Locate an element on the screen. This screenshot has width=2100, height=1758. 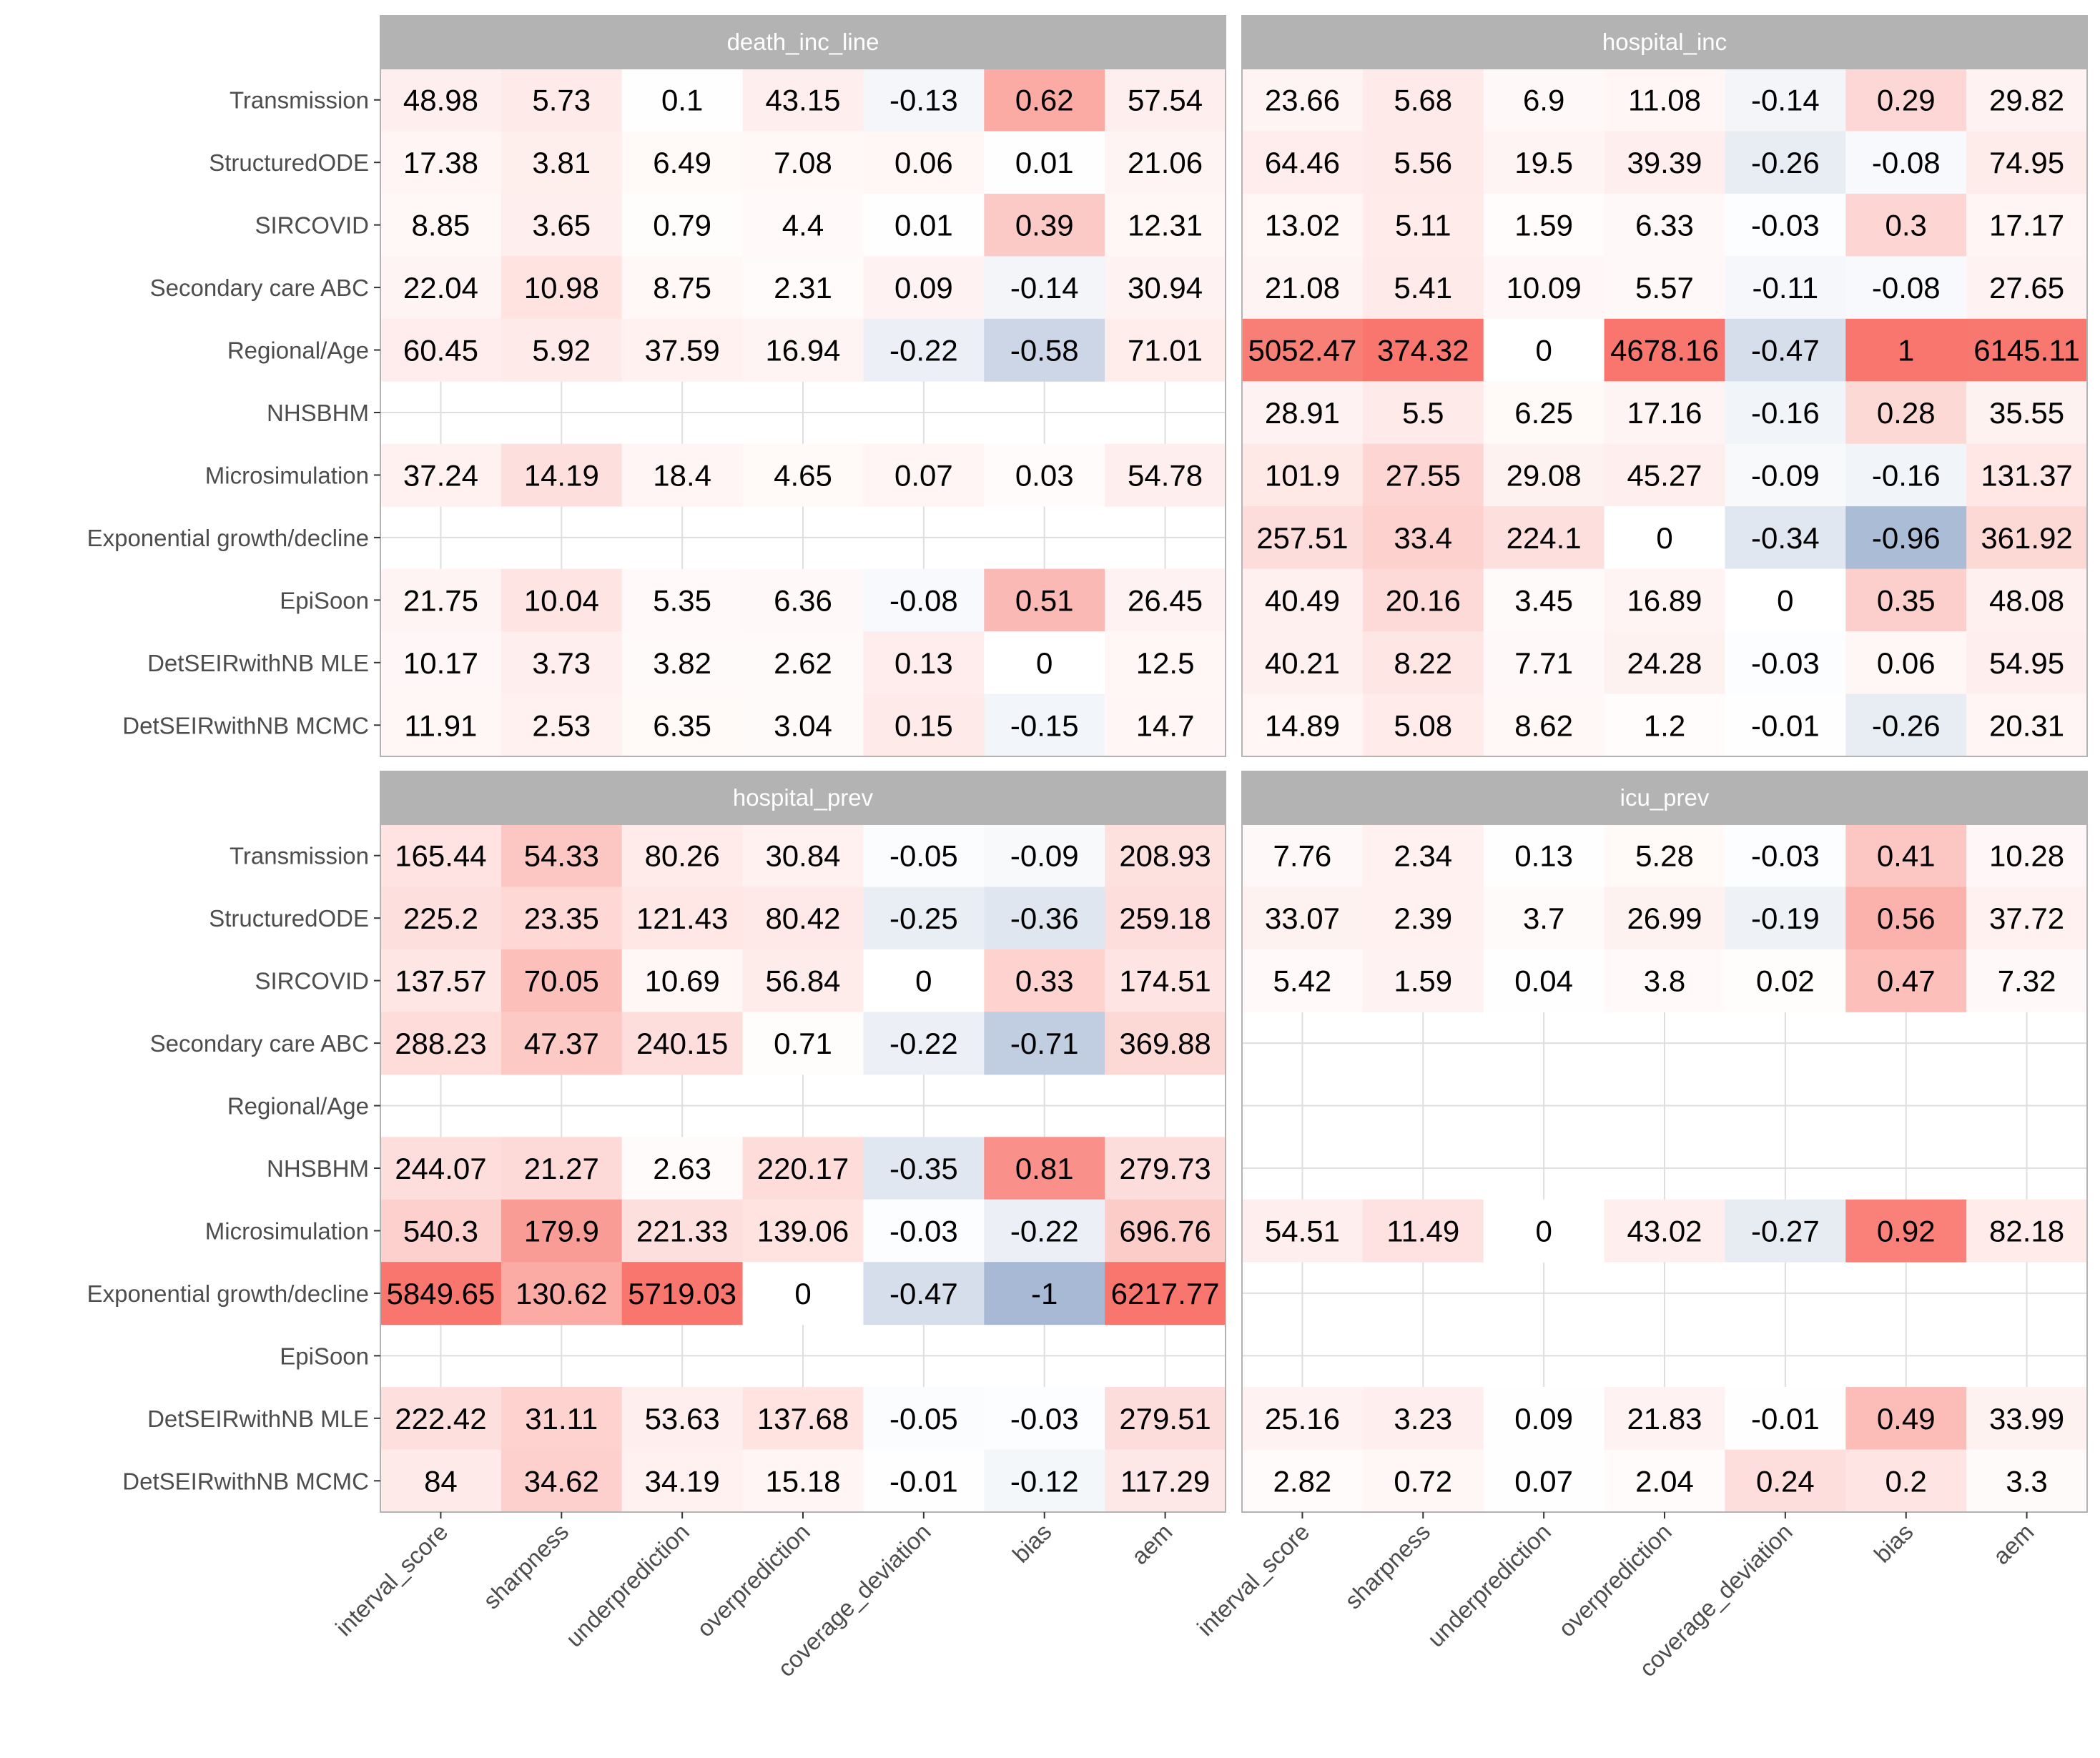
cell-value: 10.28 is located at coordinates (2026, 856).